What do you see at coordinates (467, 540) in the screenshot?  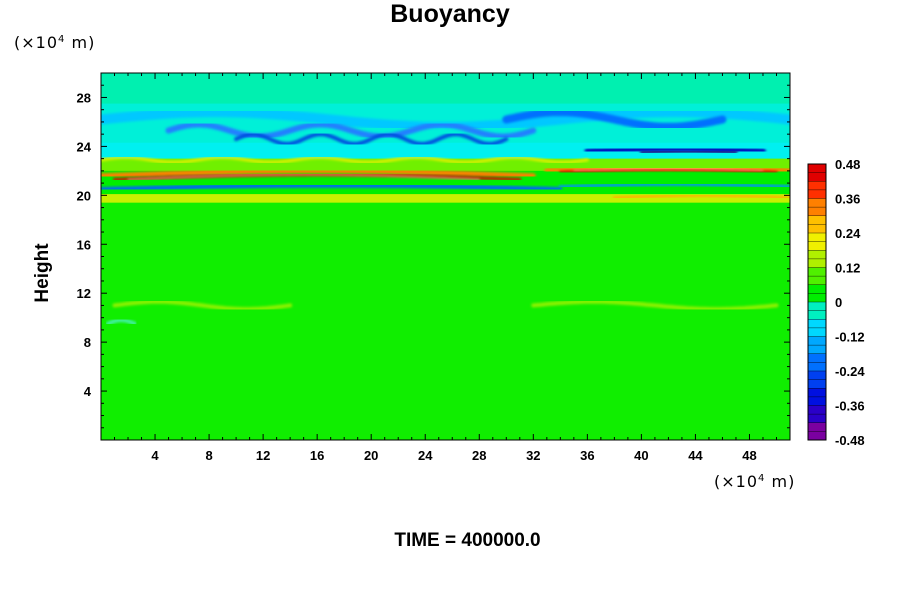 I see `time-label: TIME = 400000.0` at bounding box center [467, 540].